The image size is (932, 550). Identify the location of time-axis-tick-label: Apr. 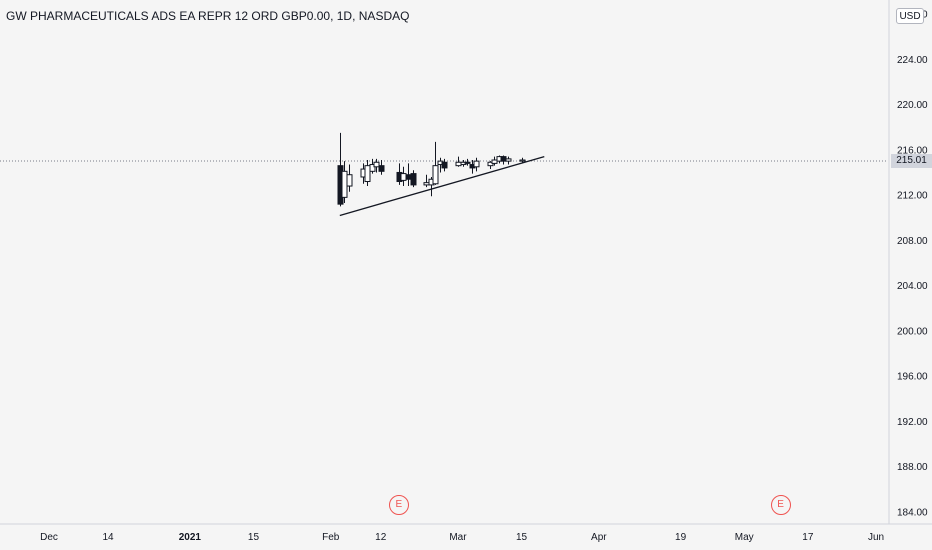
(599, 537).